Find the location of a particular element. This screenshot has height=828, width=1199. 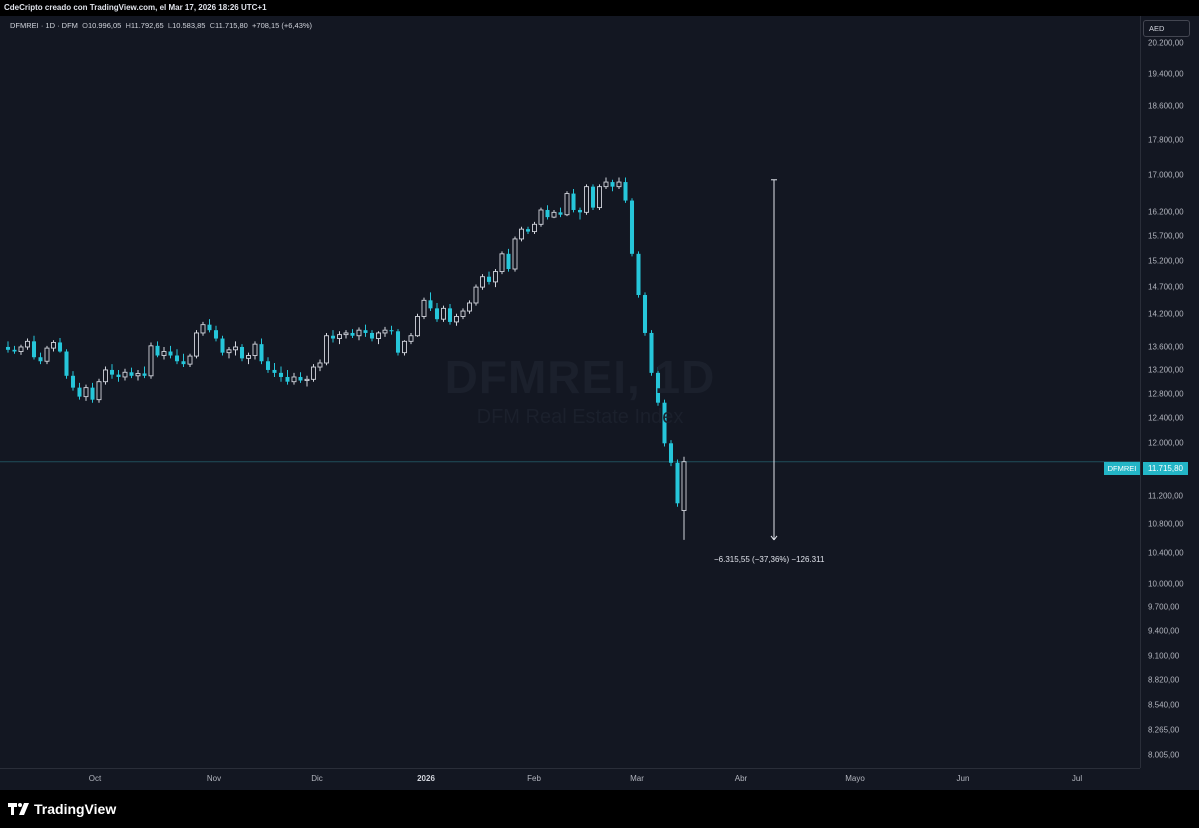

time-tick-5: Mar is located at coordinates (637, 778).